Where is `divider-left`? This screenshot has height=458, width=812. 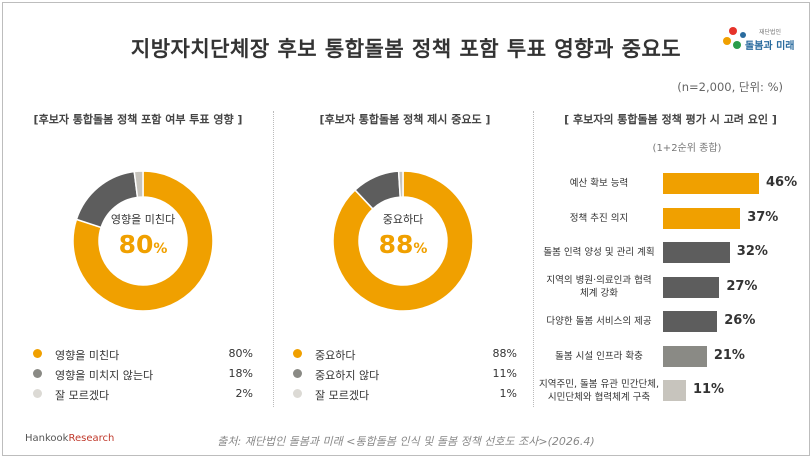
divider-left is located at coordinates (273, 259).